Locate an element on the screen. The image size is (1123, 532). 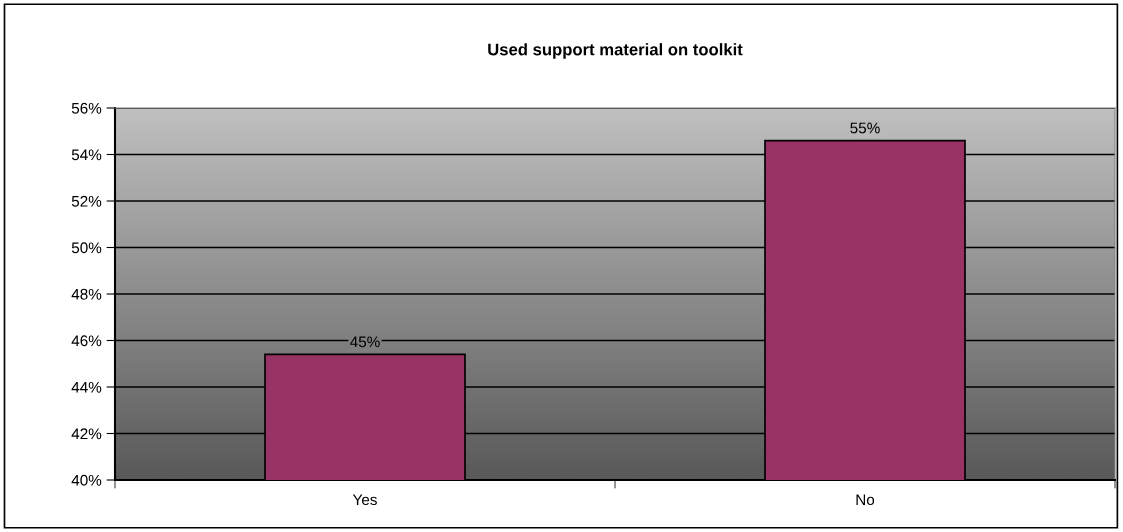
y-tick-label: 46% is located at coordinates (86, 341).